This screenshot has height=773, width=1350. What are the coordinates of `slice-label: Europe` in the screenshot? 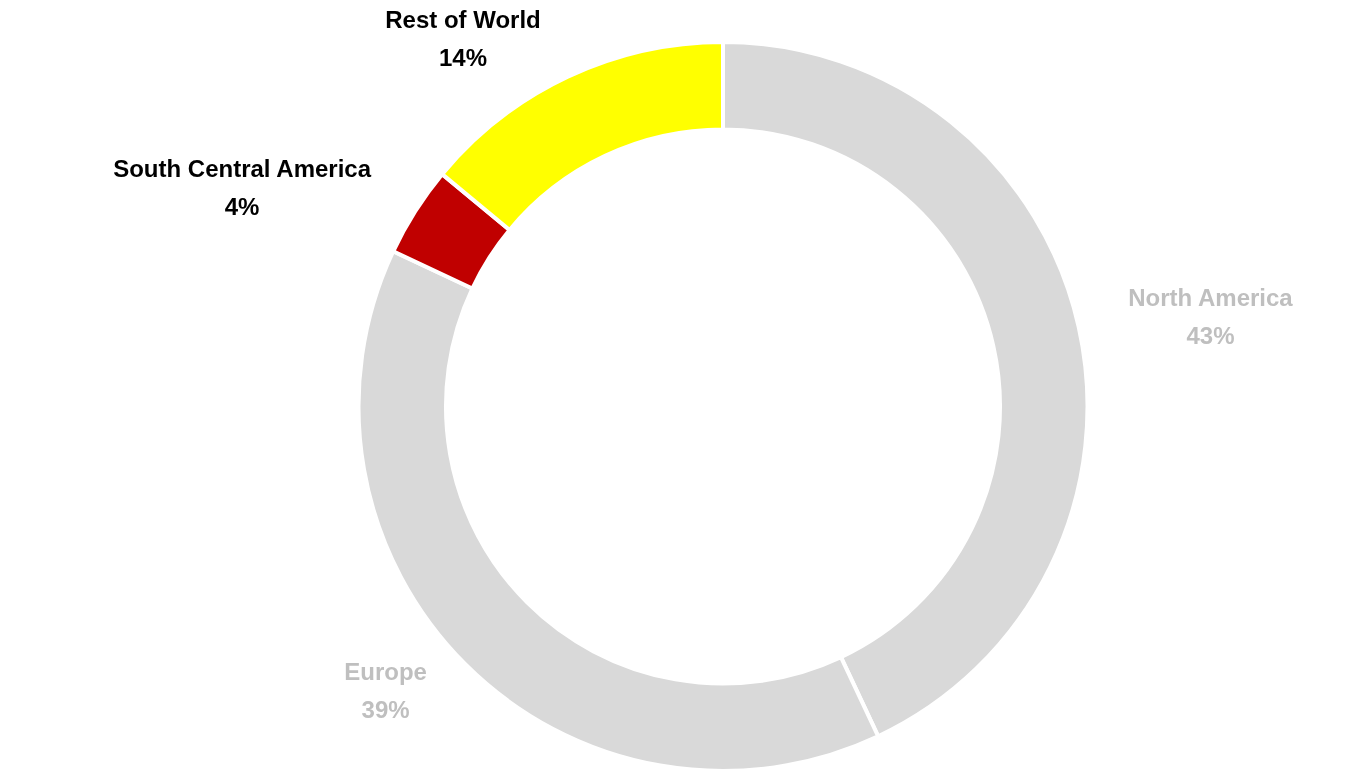 It's located at (385, 672).